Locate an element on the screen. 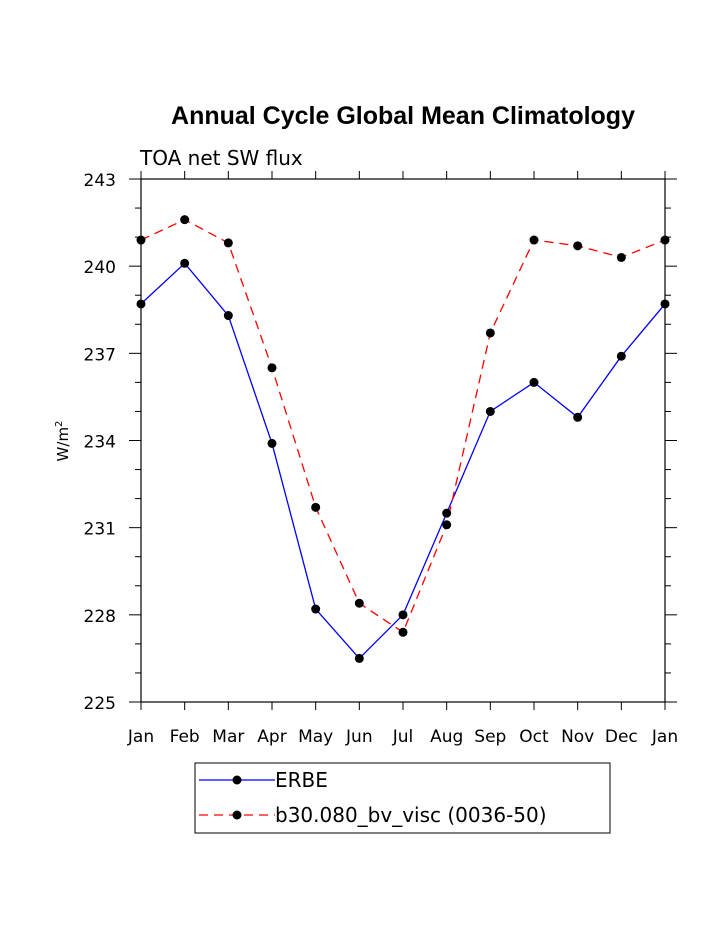  legend-label-model: b30.080_bv_visc (0036-50) is located at coordinates (411, 815).